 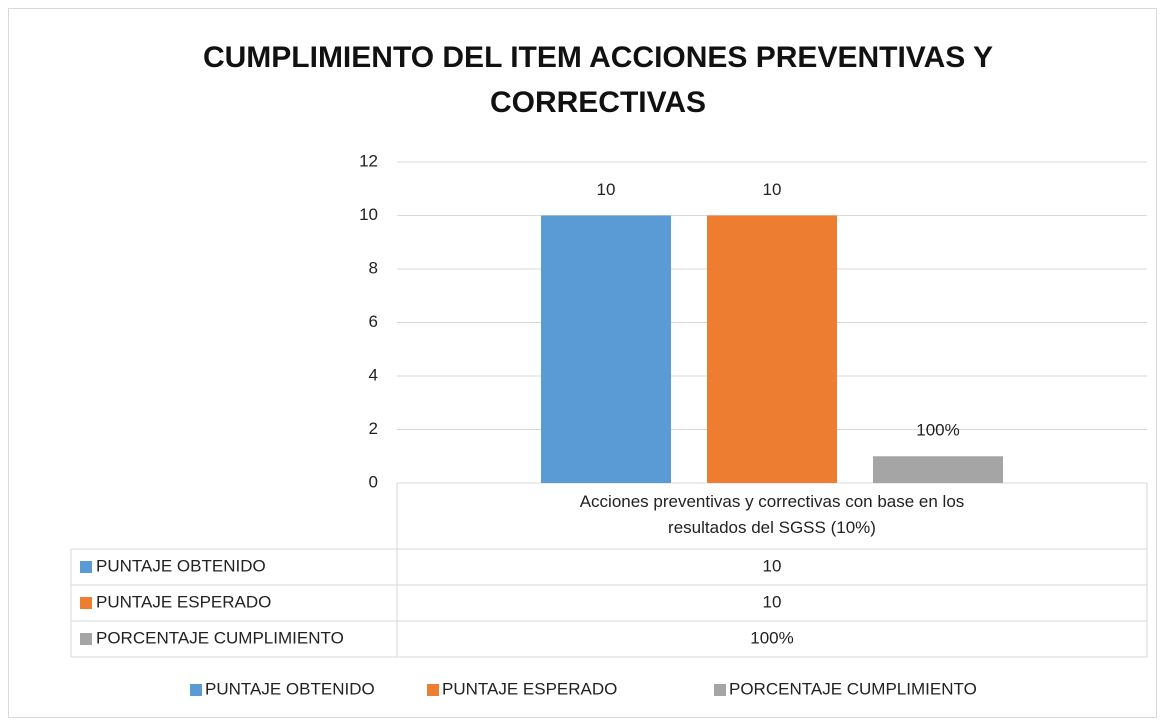 What do you see at coordinates (368, 160) in the screenshot?
I see `y-tick-label: 12` at bounding box center [368, 160].